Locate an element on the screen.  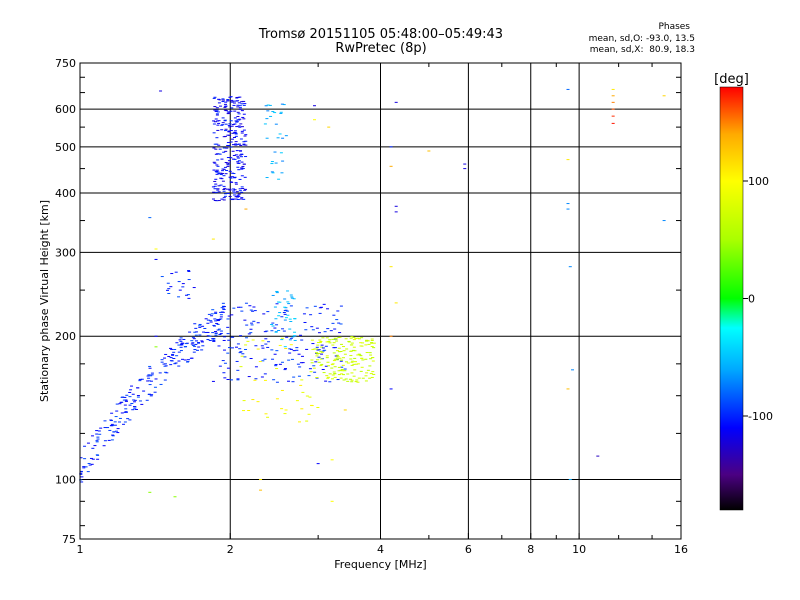
colorbar-label: [deg] is located at coordinates (731, 79).